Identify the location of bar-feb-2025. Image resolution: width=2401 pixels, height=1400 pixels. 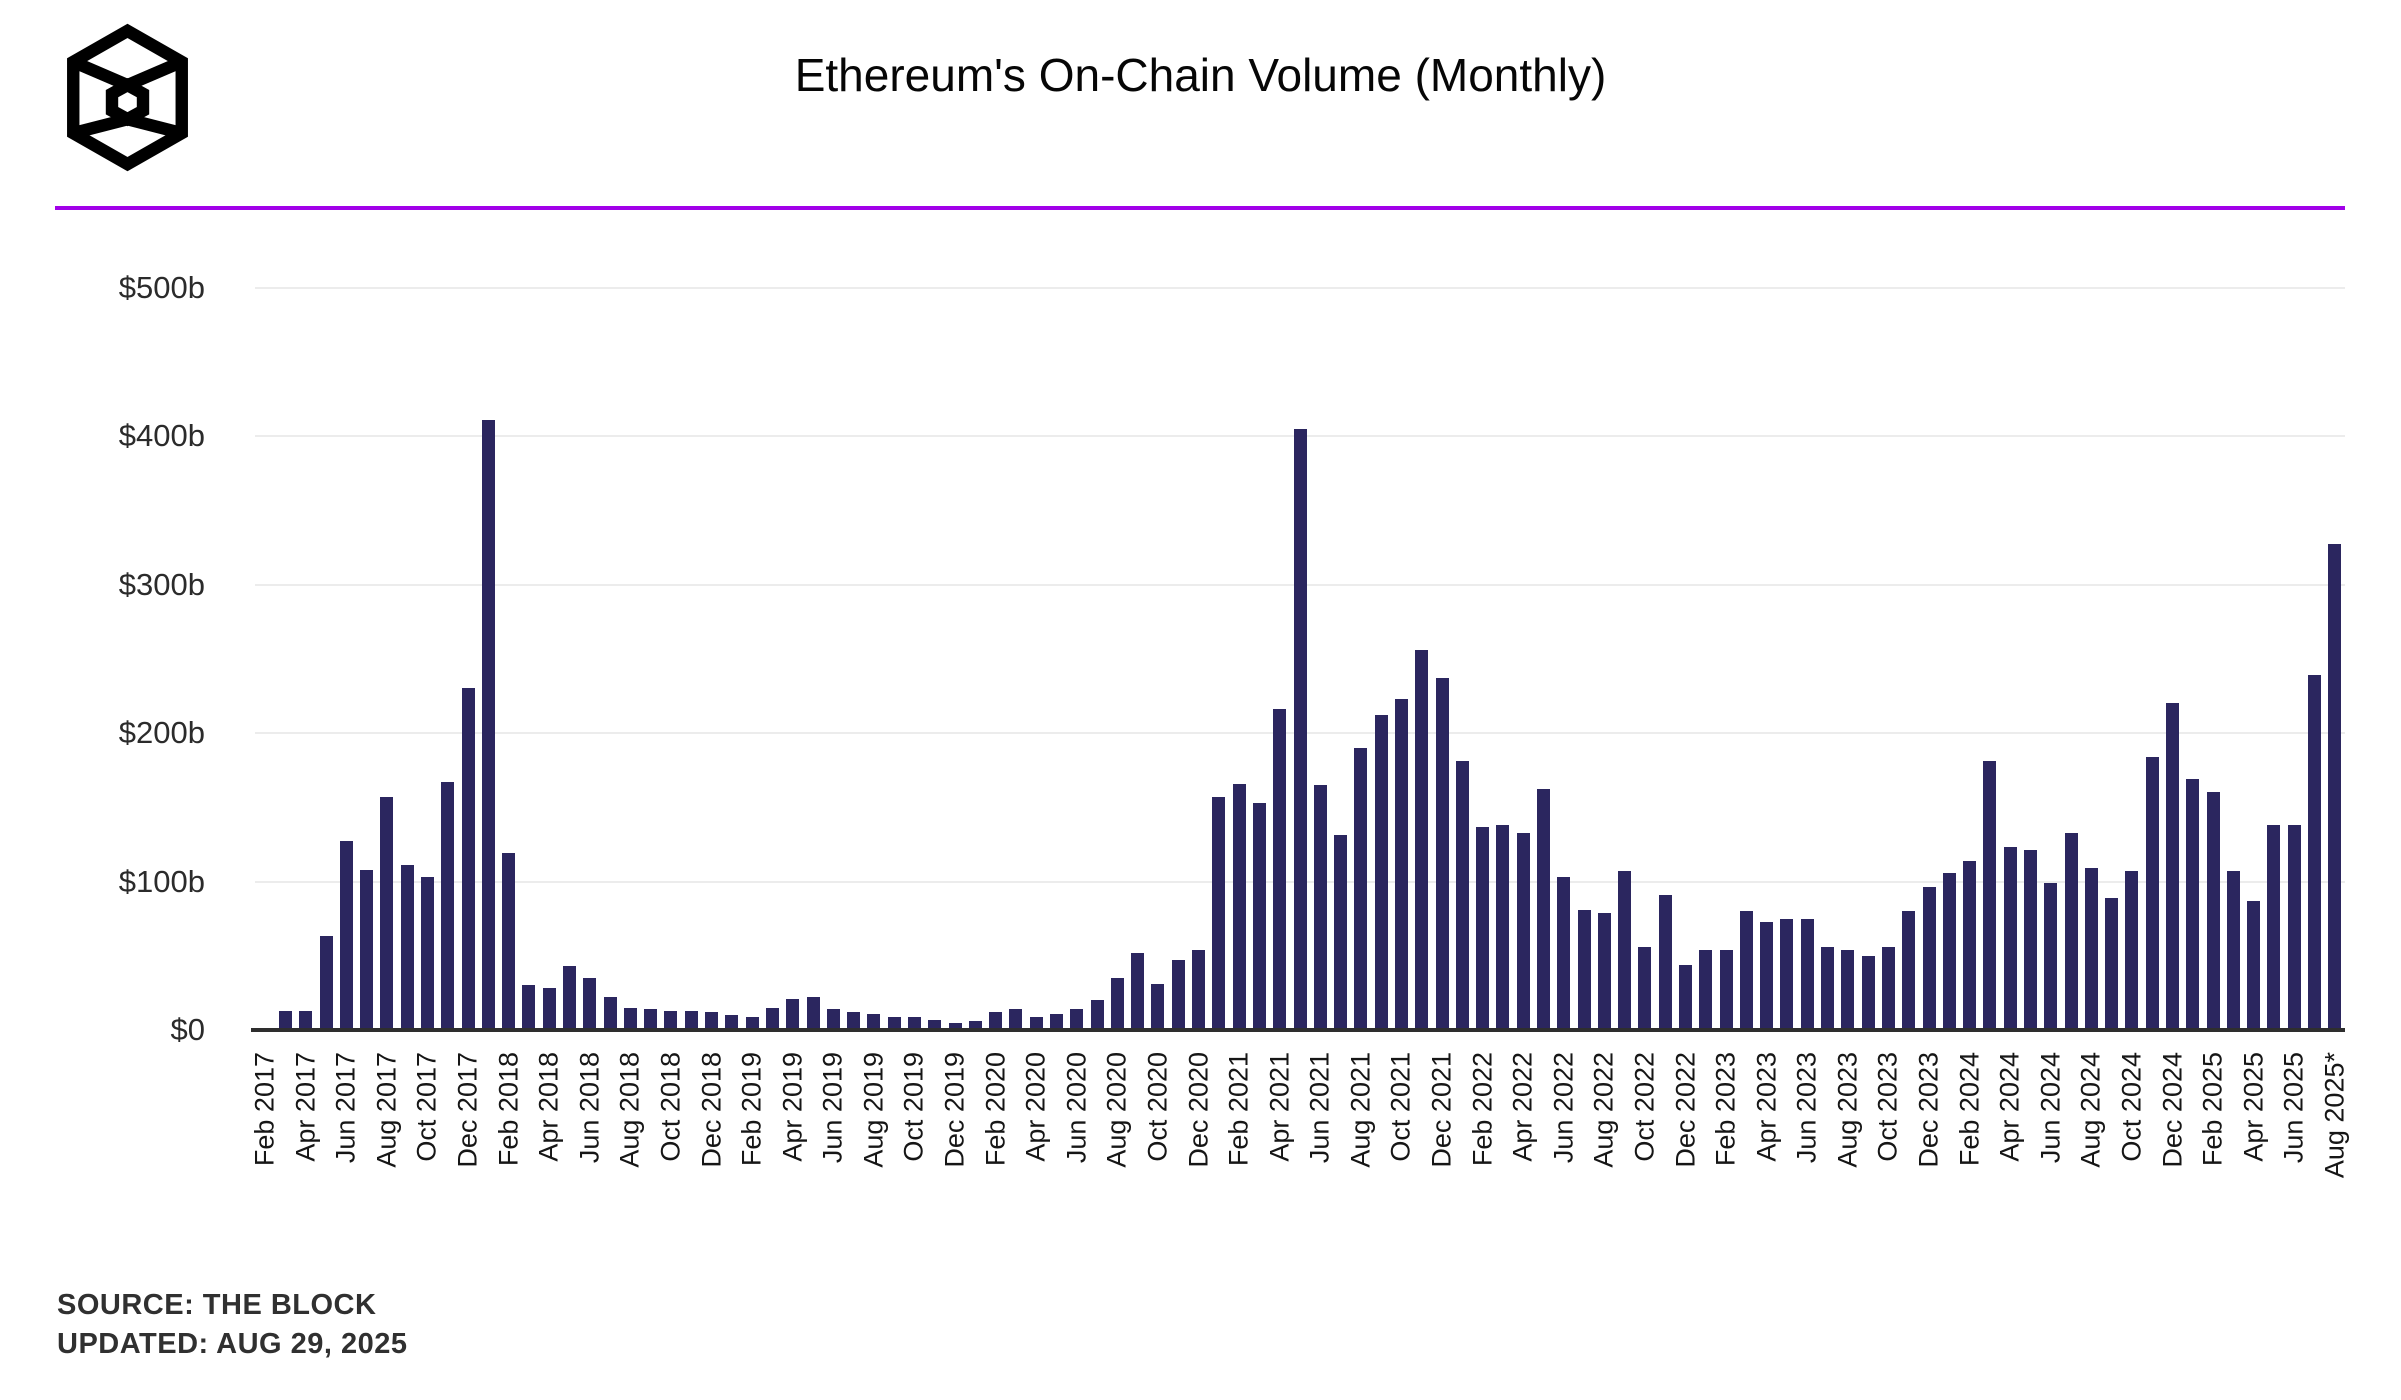
(2213, 911).